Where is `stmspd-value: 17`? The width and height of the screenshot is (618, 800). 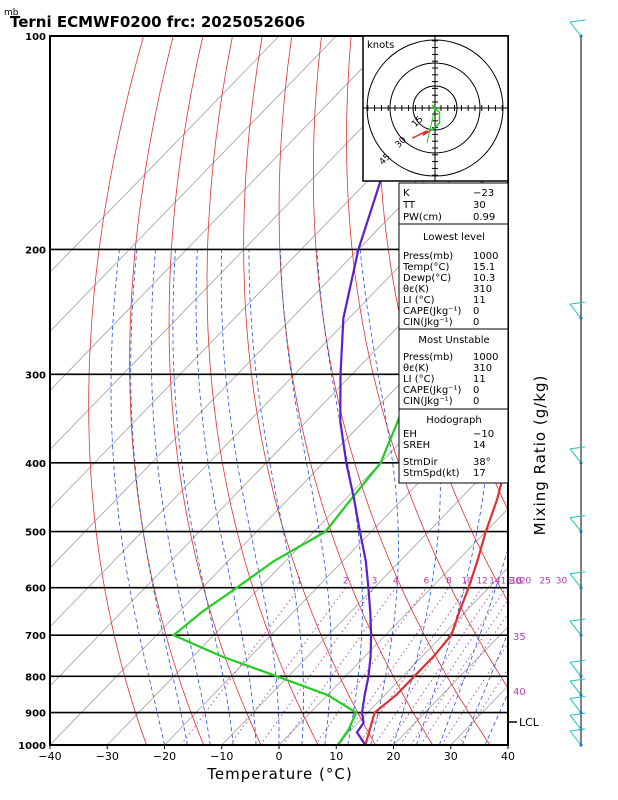
stmspd-value: 17 is located at coordinates (479, 473).